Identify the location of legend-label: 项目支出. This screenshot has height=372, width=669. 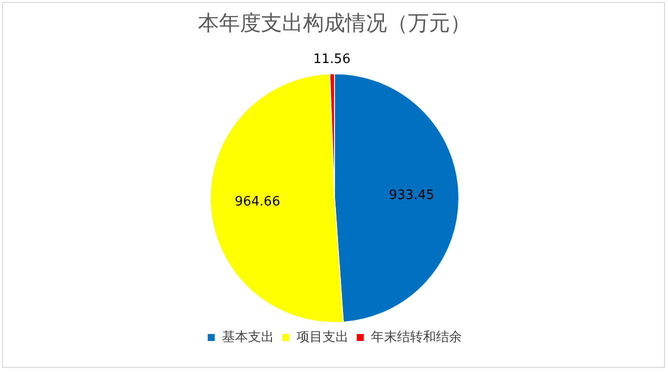
(322, 337).